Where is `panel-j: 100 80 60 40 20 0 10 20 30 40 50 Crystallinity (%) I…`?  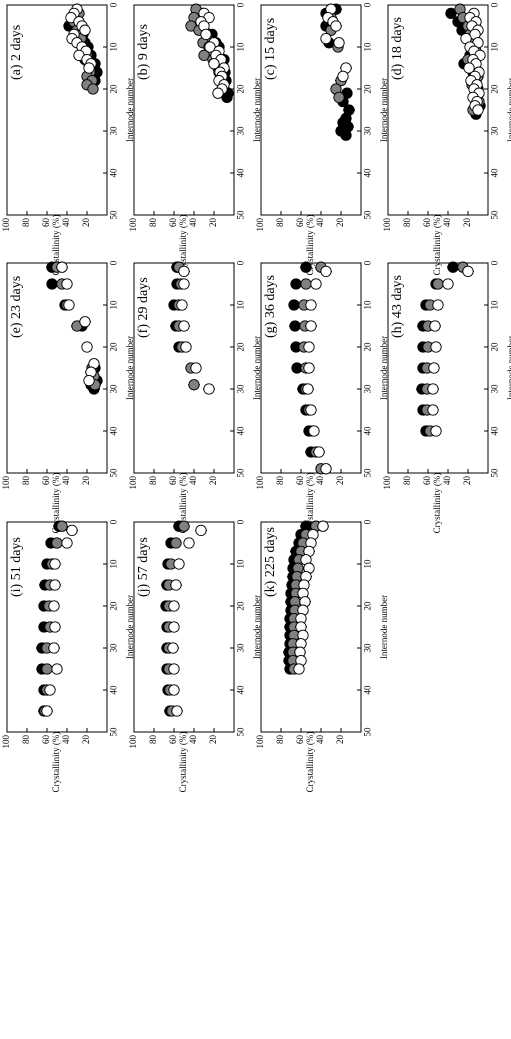 panel-j: 100 80 60 40 20 0 10 20 30 40 50 Crystallinity (%) I… is located at coordinates (195, 655).